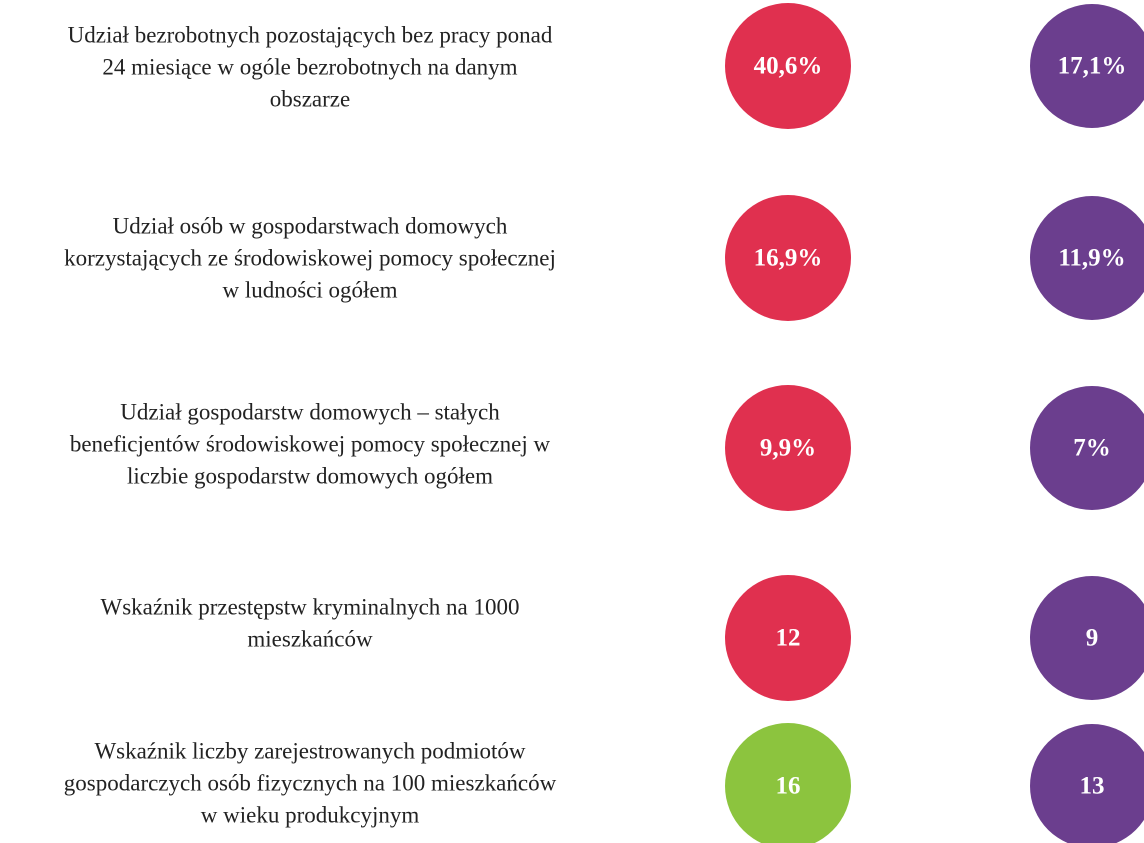 Image resolution: width=1144 pixels, height=843 pixels. I want to click on left-value: 12, so click(788, 638).